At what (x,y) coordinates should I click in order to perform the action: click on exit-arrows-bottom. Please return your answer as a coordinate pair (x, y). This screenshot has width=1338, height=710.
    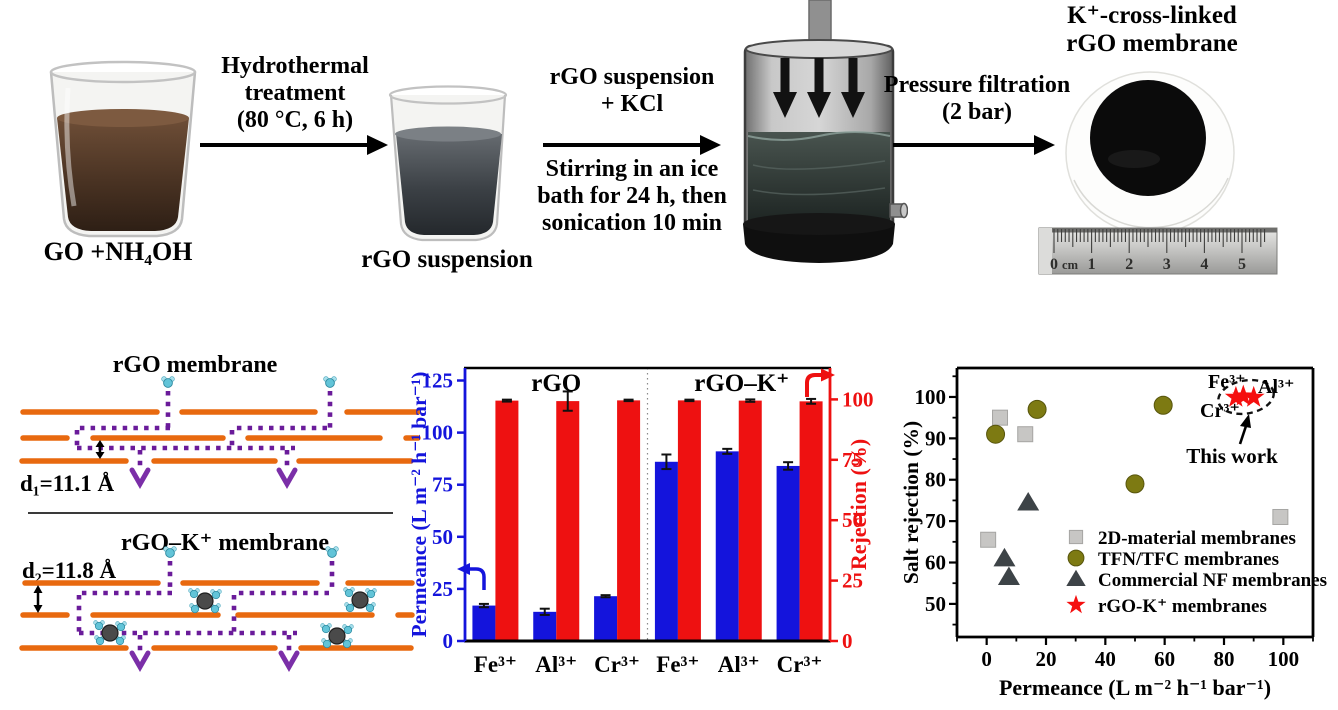
    Looking at the image, I should click on (214, 661).